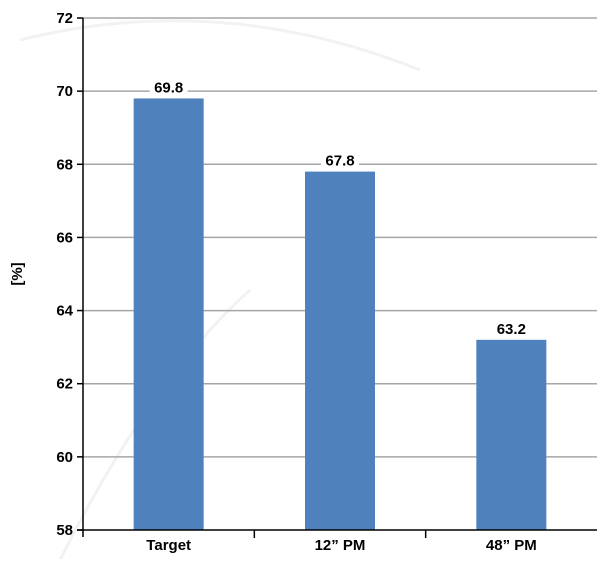 This screenshot has width=602, height=564. What do you see at coordinates (339, 161) in the screenshot?
I see `data-label: 67.8` at bounding box center [339, 161].